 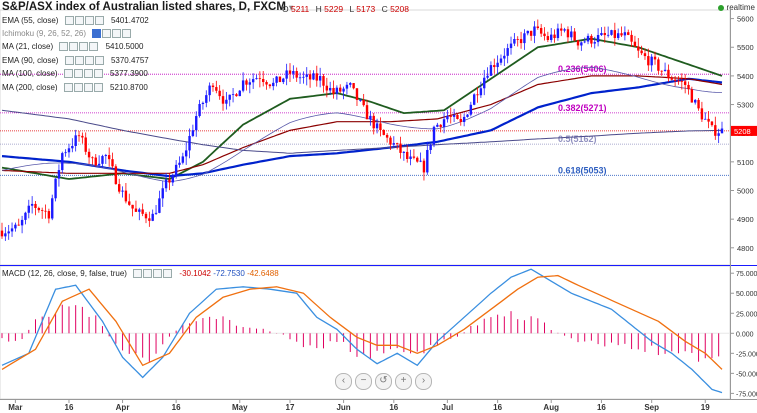 What do you see at coordinates (359, 405) in the screenshot?
I see `time-axis: Mar 16 Apr 16 May 17 Jun 16 Jul 16 Aug 16 Sep 19` at bounding box center [359, 405].